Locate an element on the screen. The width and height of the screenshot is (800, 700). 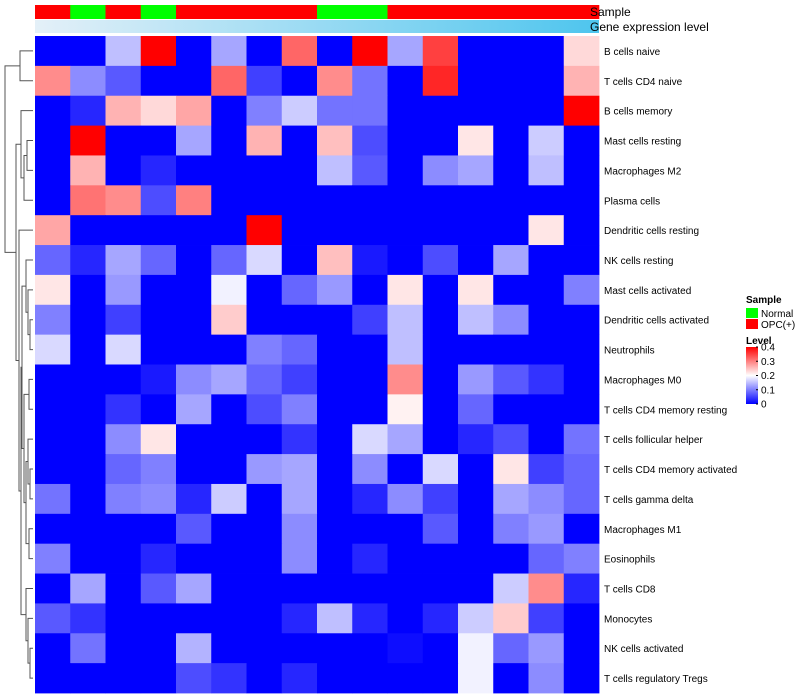
sample-annotation-label: Sample is located at coordinates (610, 12).